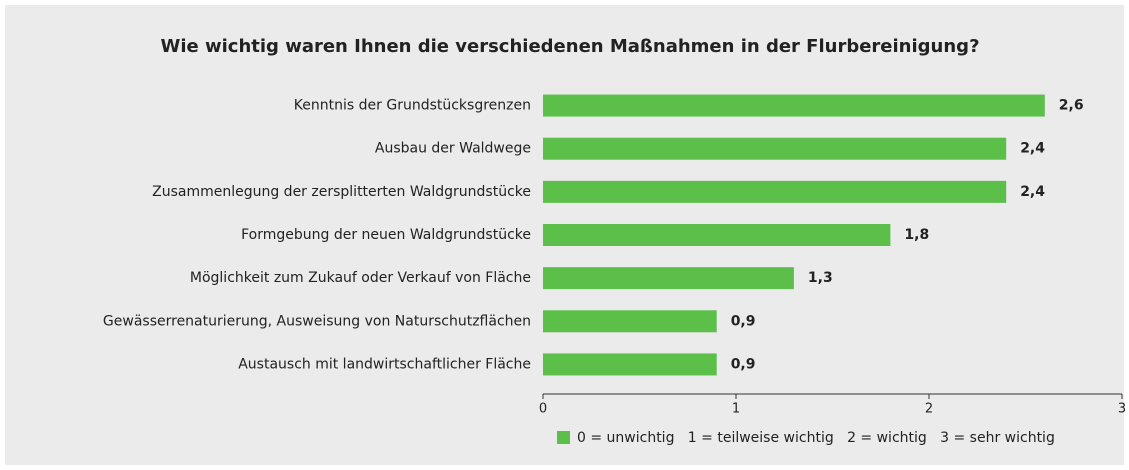 The image size is (1129, 470). I want to click on category-label: Ausbau der Waldwege, so click(453, 149).